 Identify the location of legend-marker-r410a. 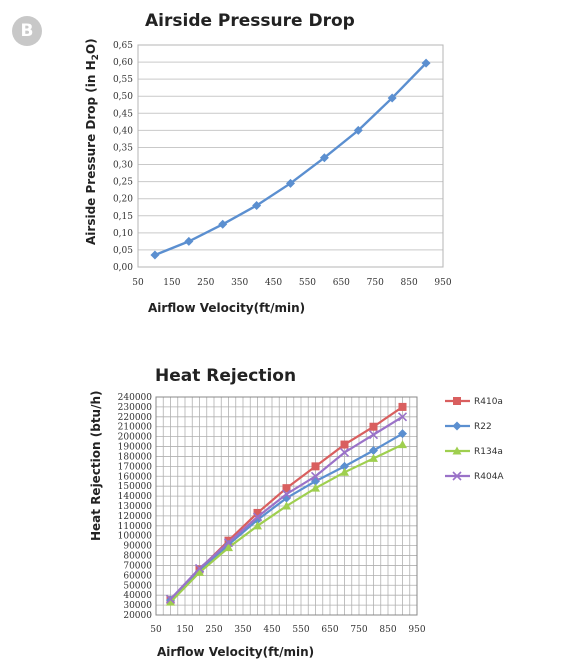
(457, 401).